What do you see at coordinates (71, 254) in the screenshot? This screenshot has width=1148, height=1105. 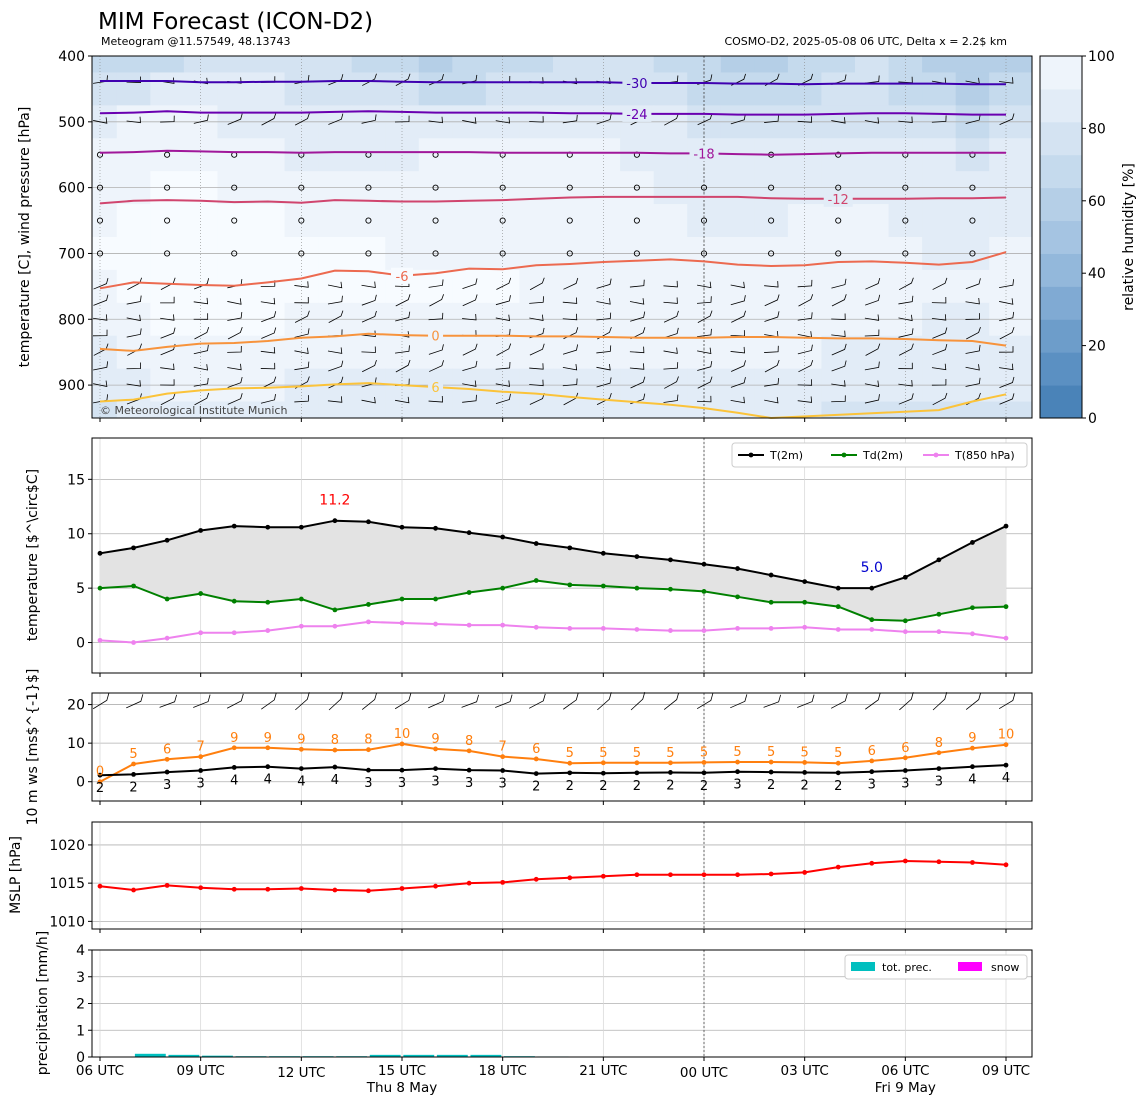 I see `y-tick-label: 700` at bounding box center [71, 254].